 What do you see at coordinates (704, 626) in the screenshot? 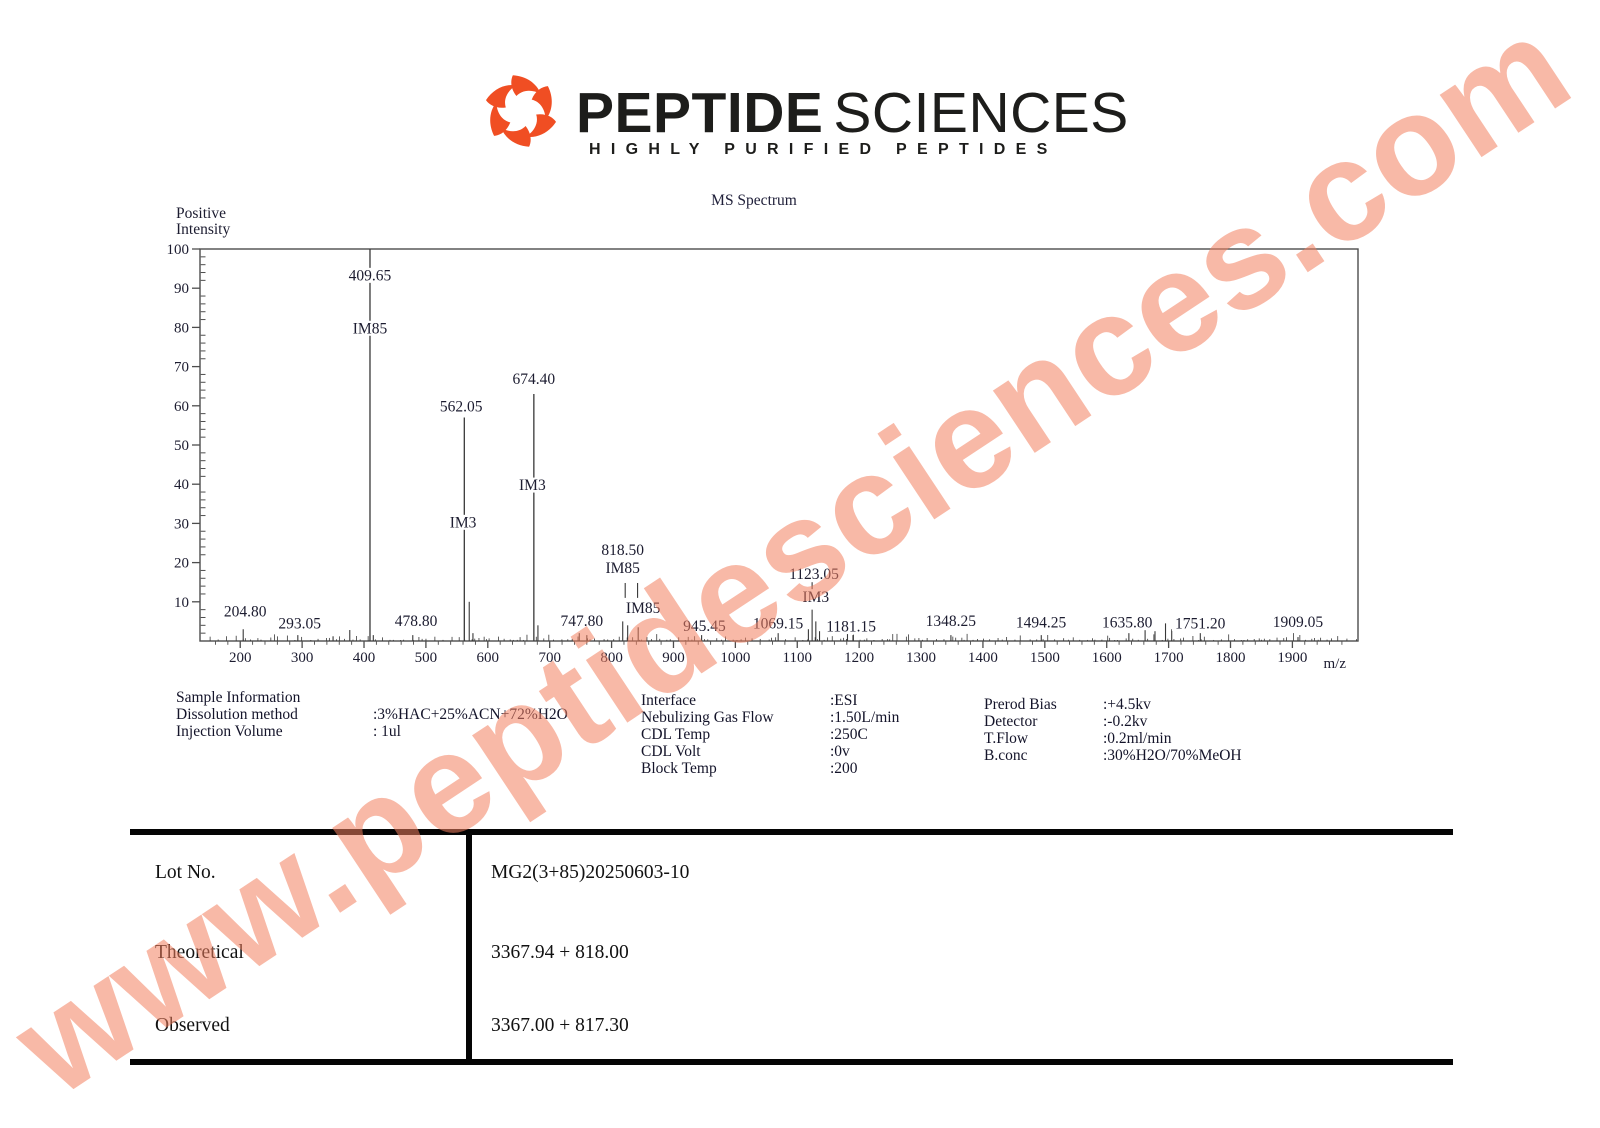
I see `svg-text: 945.45` at bounding box center [704, 626].